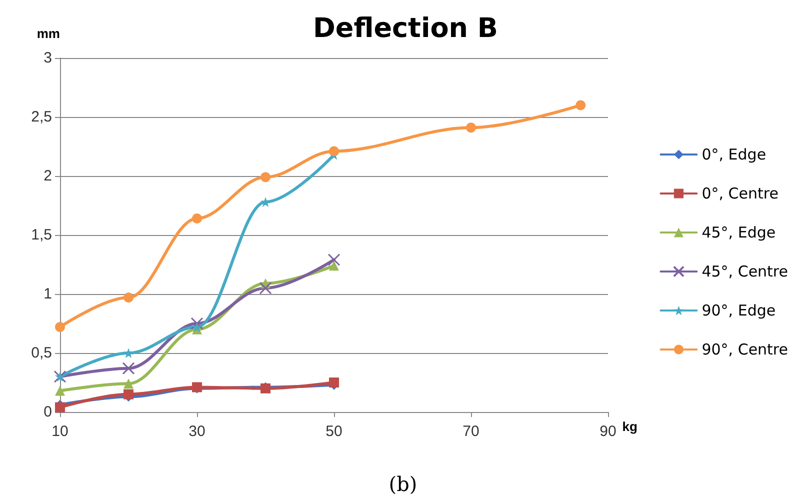  Describe the element at coordinates (48, 294) in the screenshot. I see `y-tick-label: 1` at that location.